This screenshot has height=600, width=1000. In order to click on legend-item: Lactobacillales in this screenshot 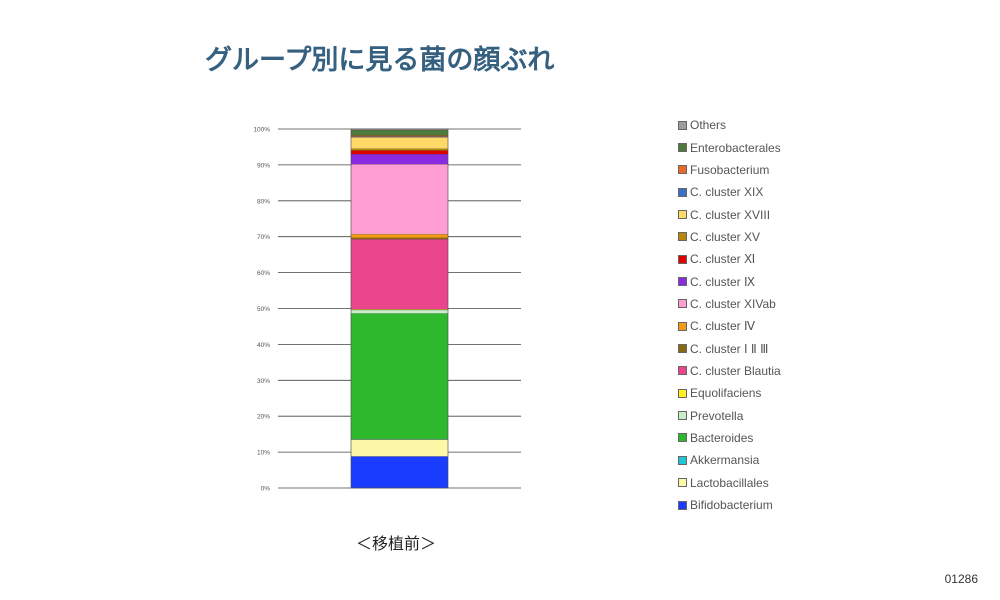, I will do `click(778, 483)`.